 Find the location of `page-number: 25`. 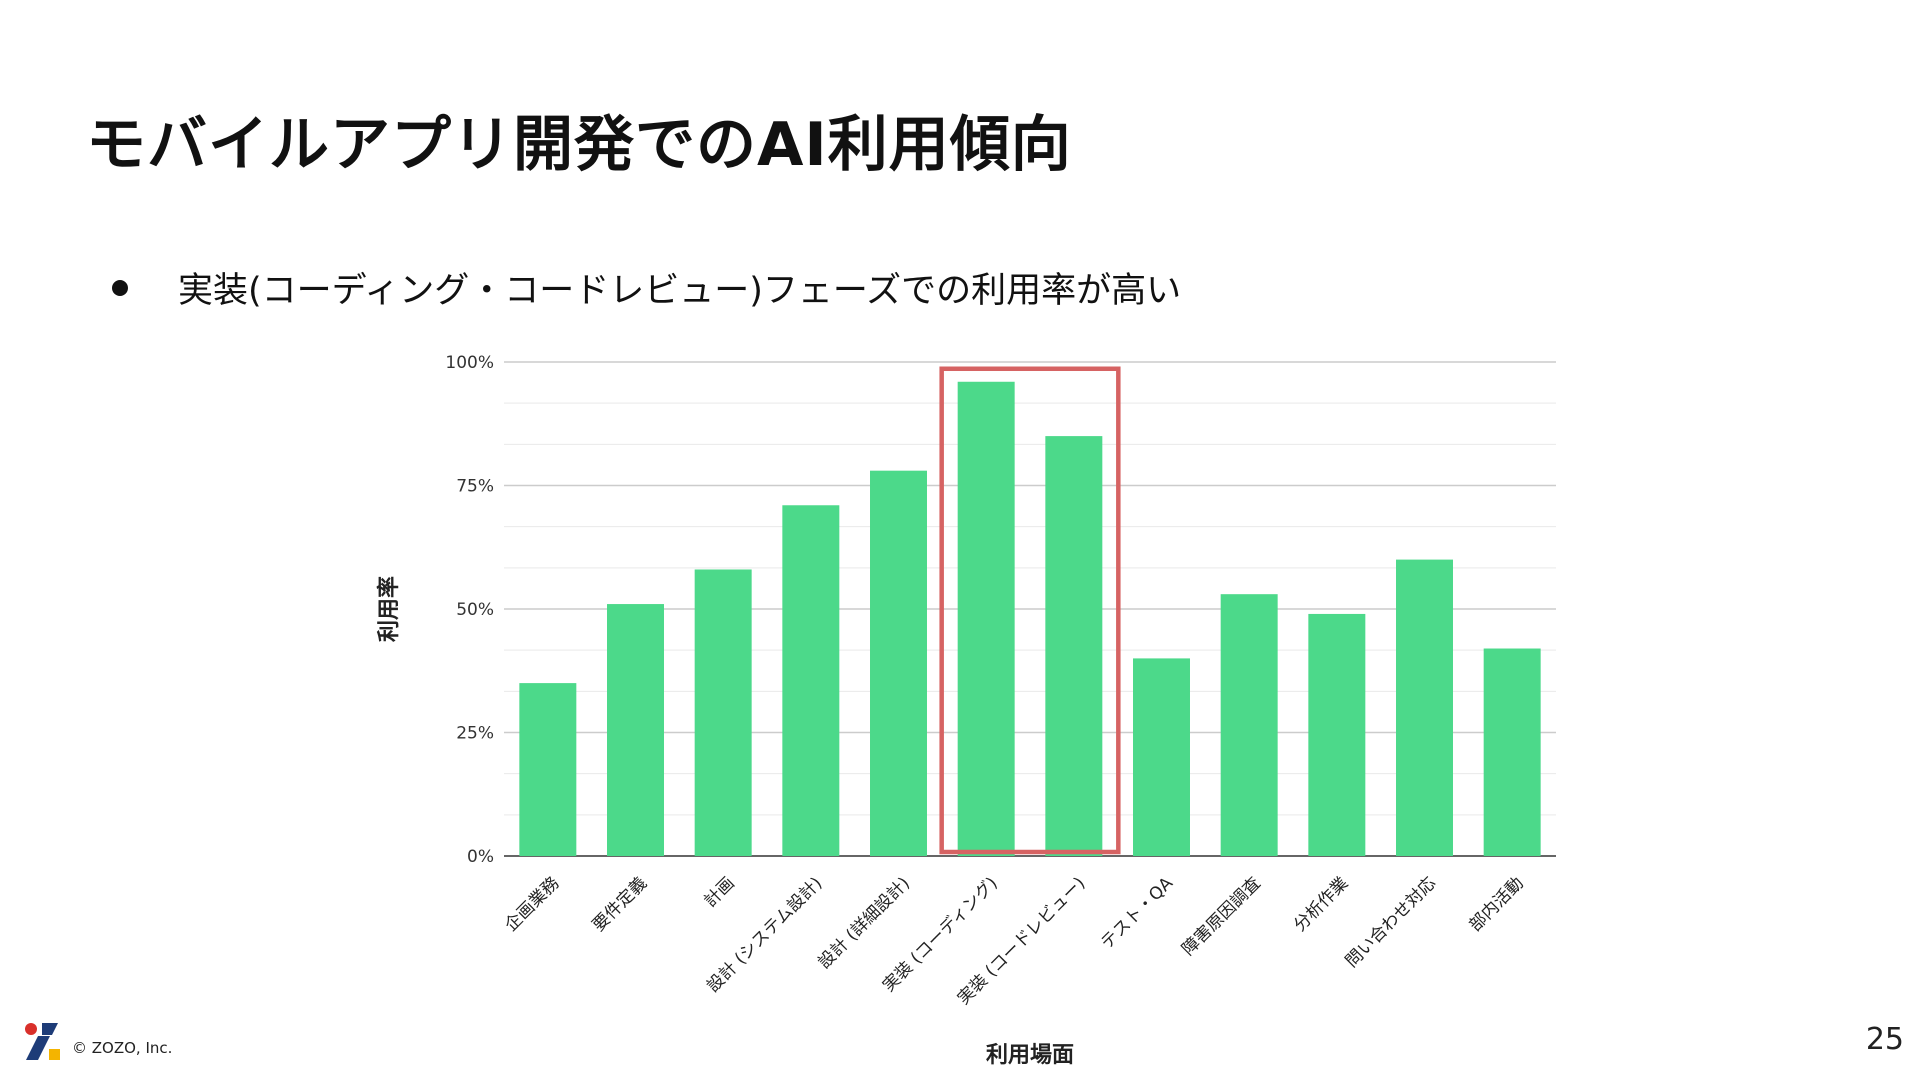

page-number: 25 is located at coordinates (1884, 1039).